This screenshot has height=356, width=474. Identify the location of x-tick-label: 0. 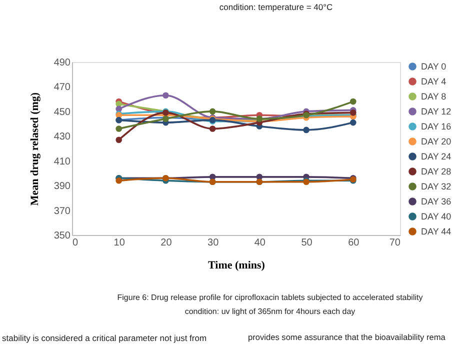
(75, 243).